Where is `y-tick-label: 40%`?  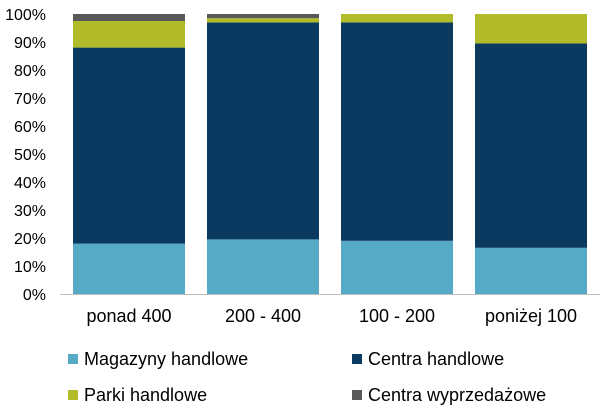
y-tick-label: 40% is located at coordinates (30, 183).